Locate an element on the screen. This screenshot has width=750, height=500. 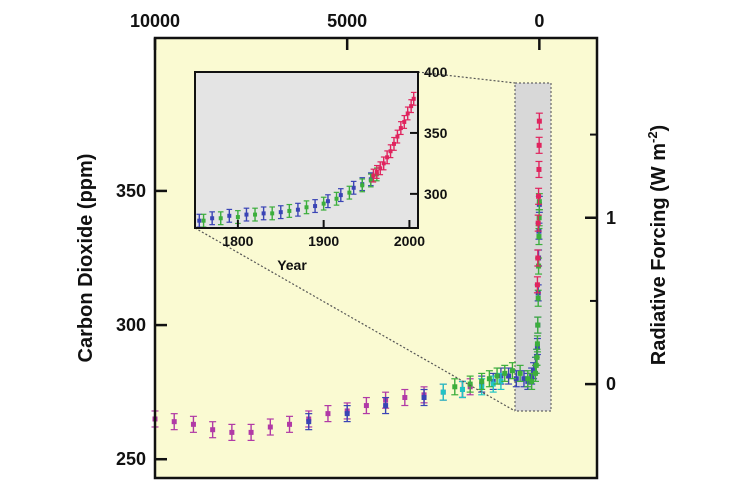
inset-x-tick-label-0: 1800 is located at coordinates (237, 241).